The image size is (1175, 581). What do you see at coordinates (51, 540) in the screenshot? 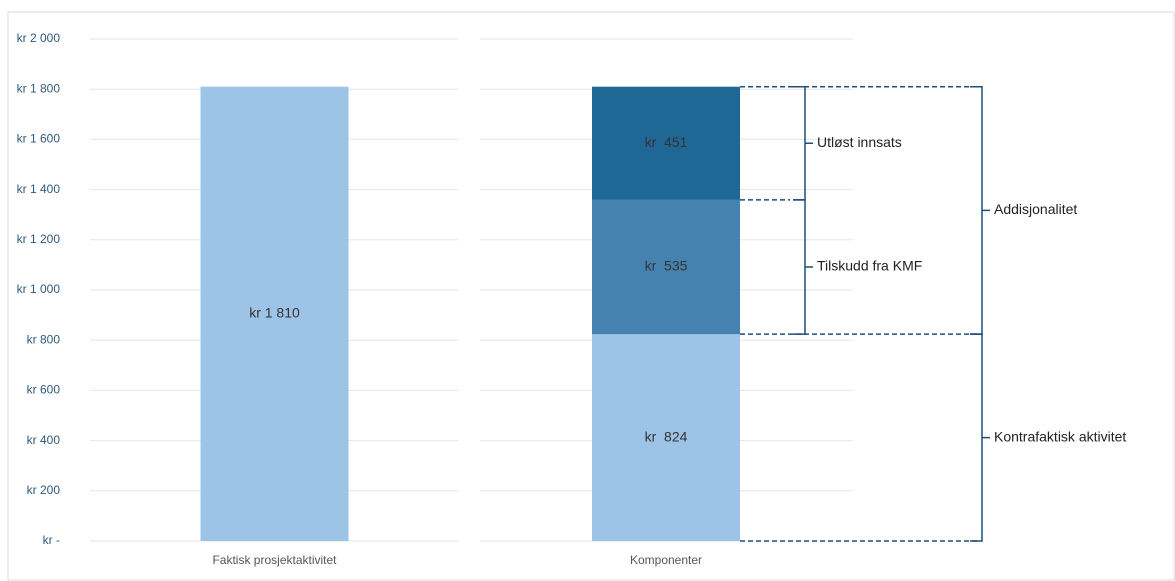
I see `y-tick-label: kr -` at bounding box center [51, 540].